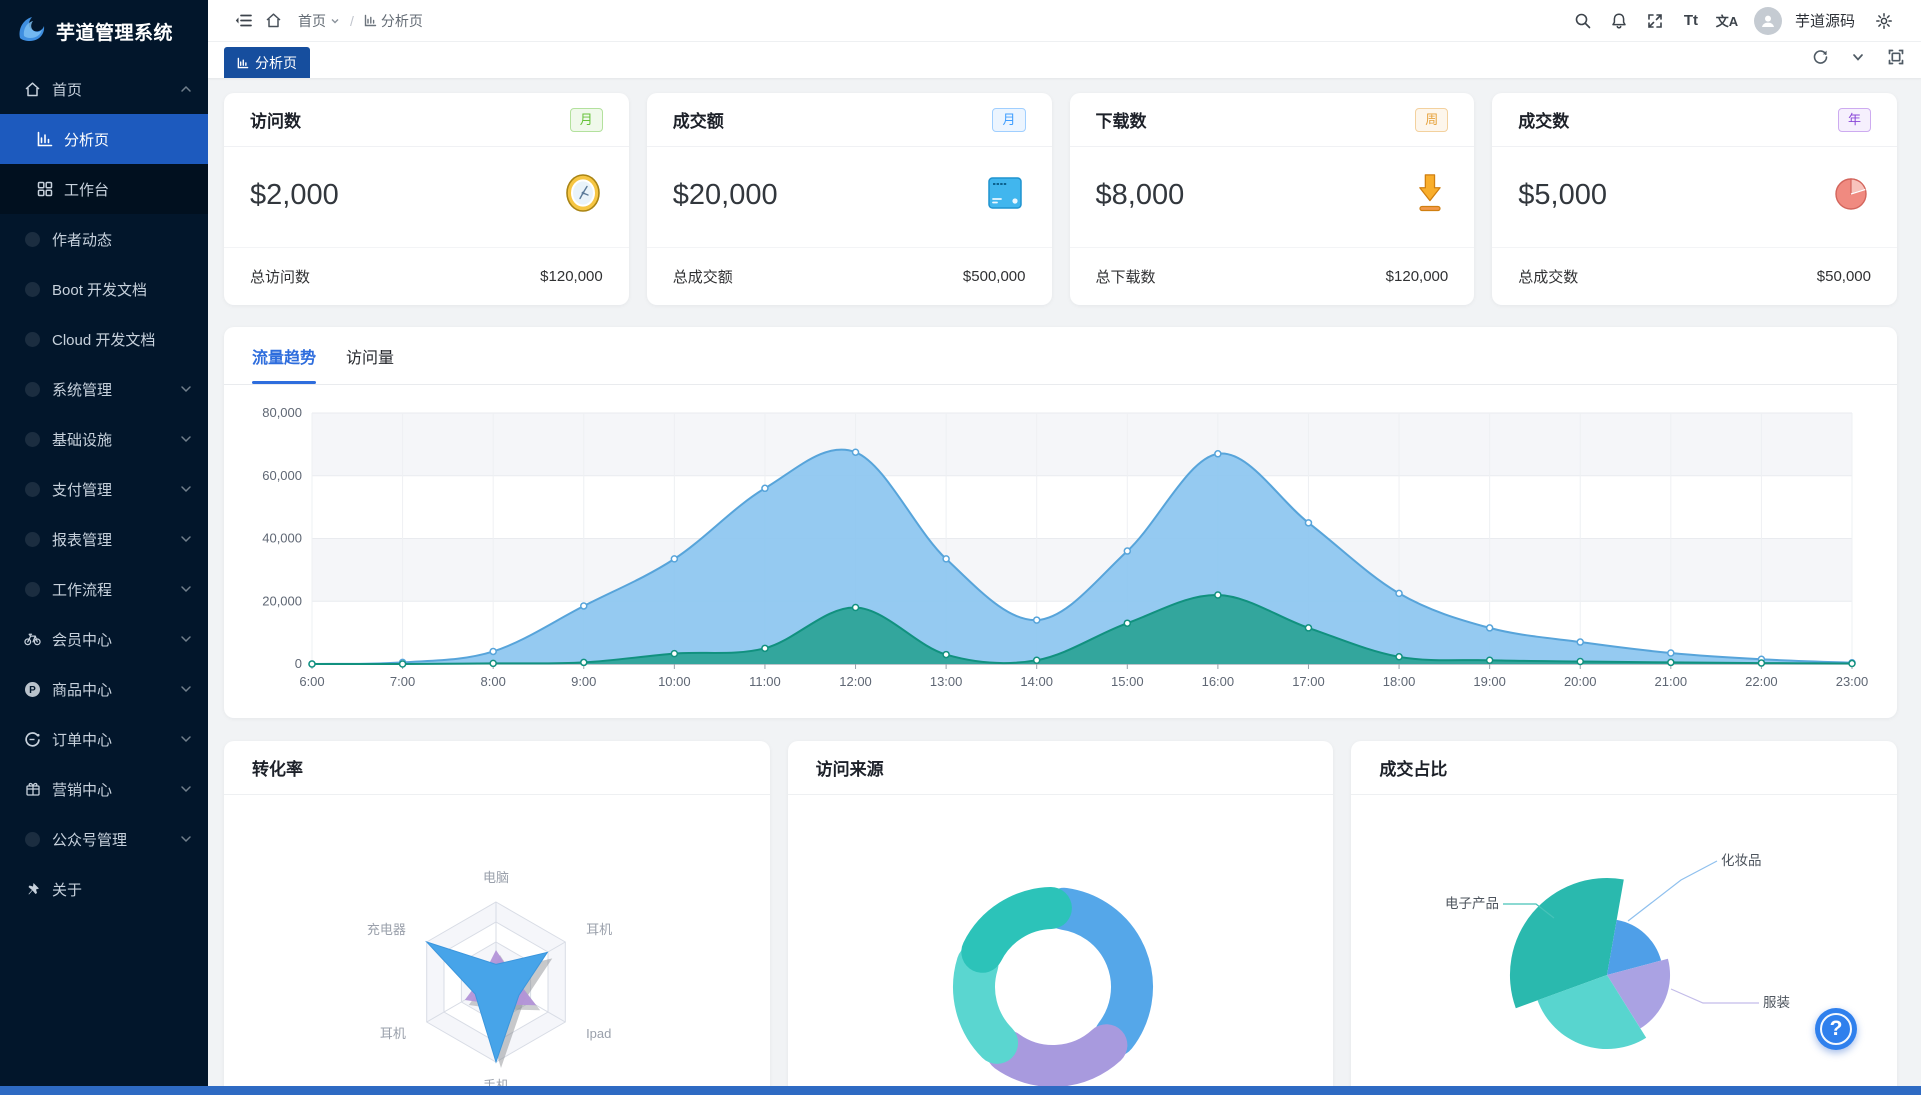 This screenshot has width=1921, height=1095. Describe the element at coordinates (1005, 195) in the screenshot. I see `bankcard-icon` at that location.